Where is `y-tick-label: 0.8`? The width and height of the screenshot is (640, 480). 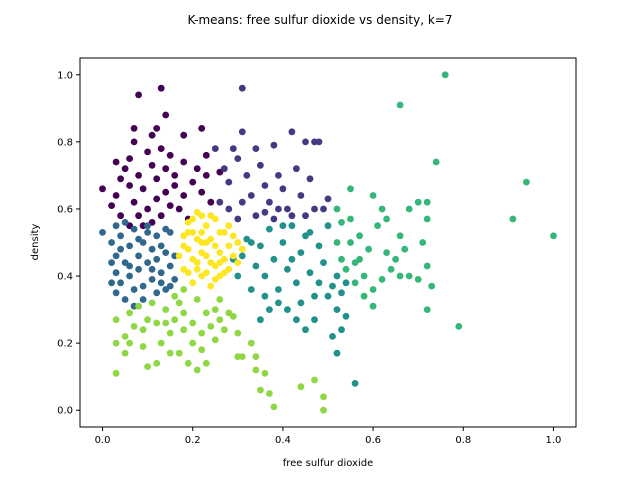 y-tick-label: 0.8 is located at coordinates (65, 142).